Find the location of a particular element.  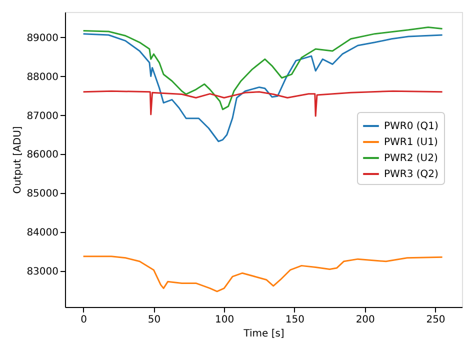

legend-label: PWR3 (Q2) is located at coordinates (411, 174).